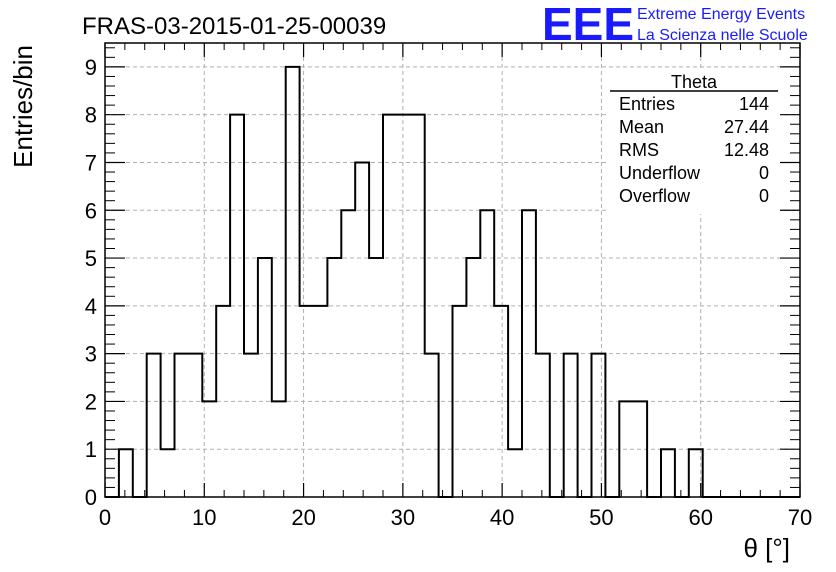  Describe the element at coordinates (800, 517) in the screenshot. I see `x-tick-label: 70` at that location.